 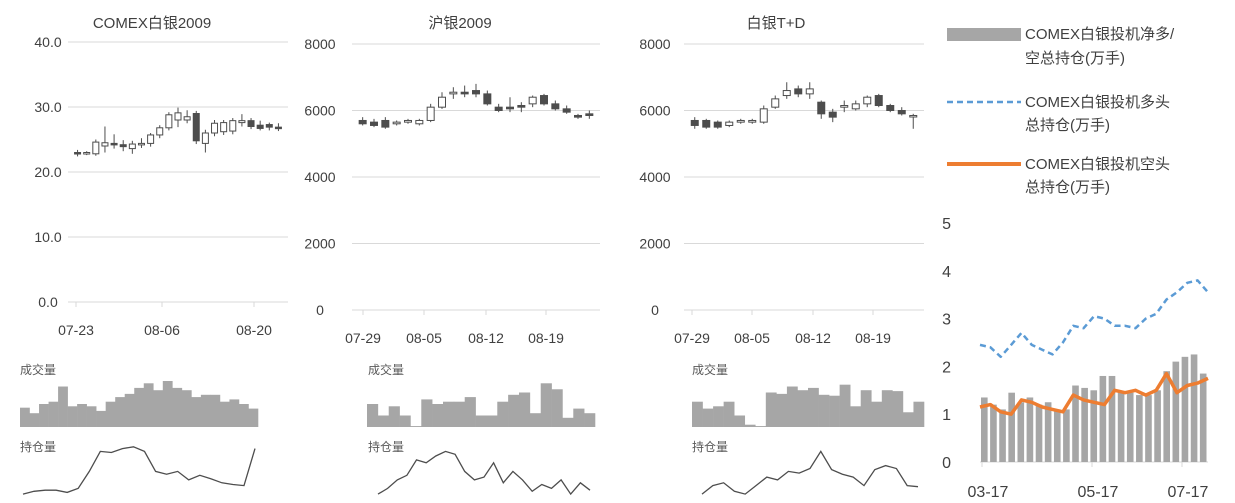 What do you see at coordinates (873, 338) in the screenshot?
I see `sge-xtick-label: 08-19` at bounding box center [873, 338].